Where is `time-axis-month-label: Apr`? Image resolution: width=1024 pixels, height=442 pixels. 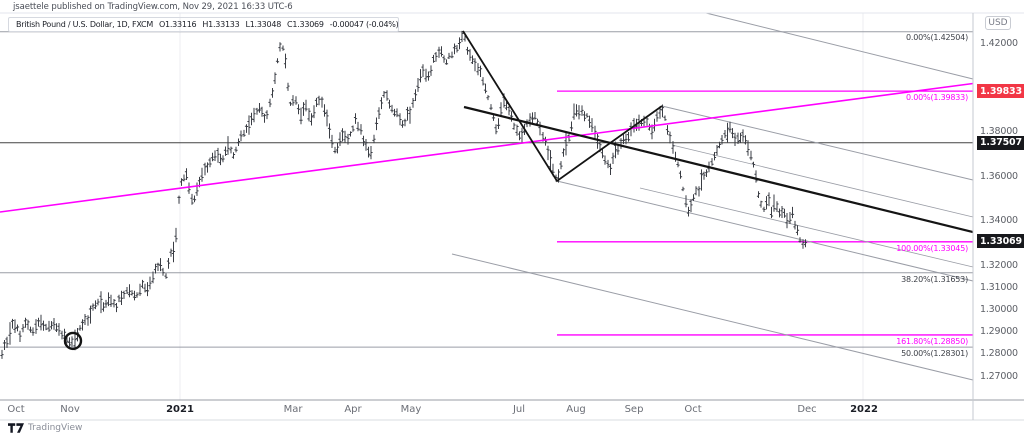
time-axis-month-label: Apr is located at coordinates (353, 409).